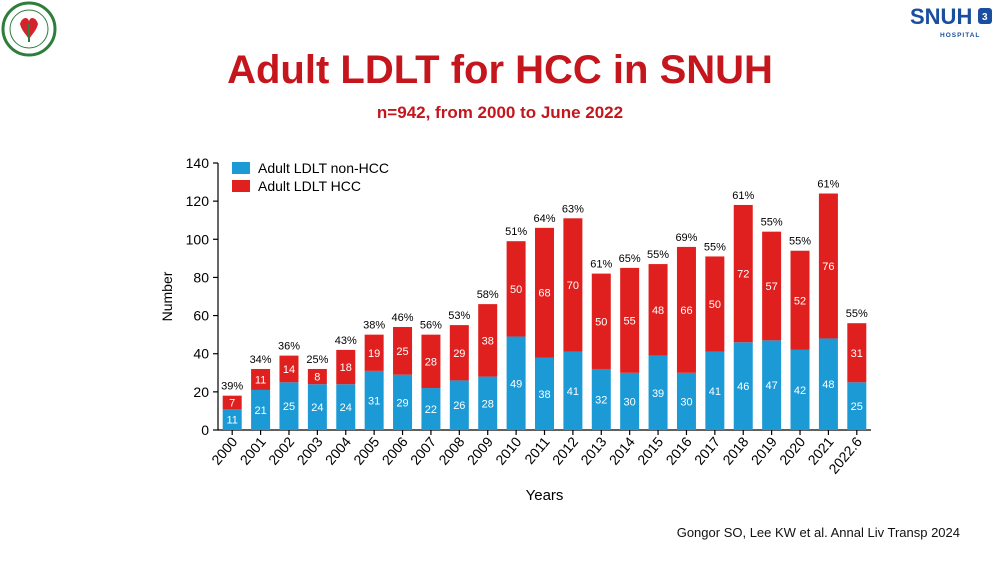  Describe the element at coordinates (403, 318) in the screenshot. I see `percent-label: 46%` at that location.